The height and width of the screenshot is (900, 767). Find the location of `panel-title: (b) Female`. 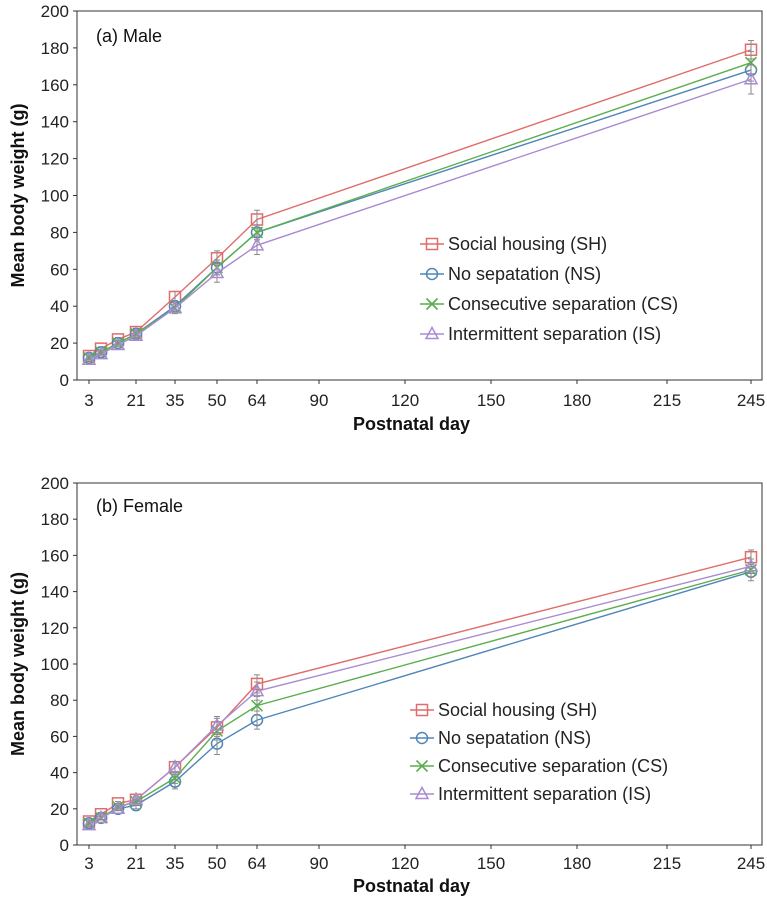

panel-title: (b) Female is located at coordinates (139, 506).